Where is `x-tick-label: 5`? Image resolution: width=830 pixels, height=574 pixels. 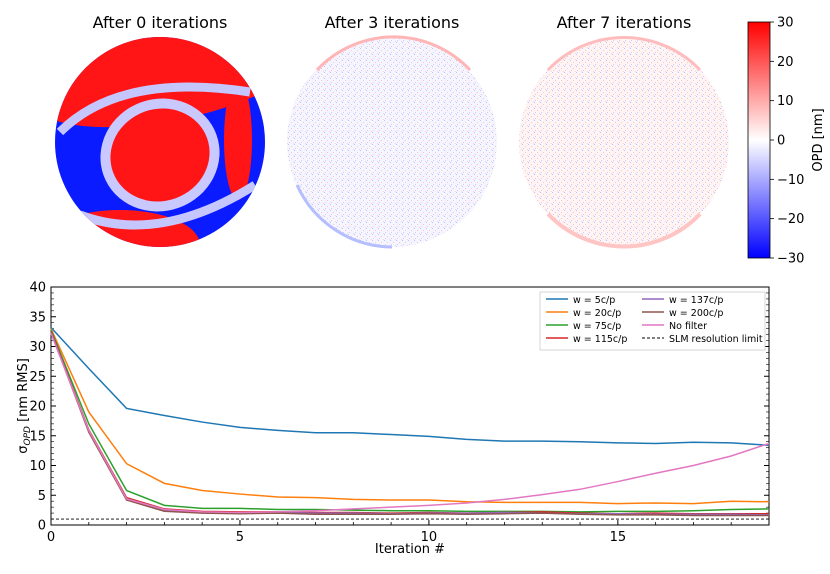 x-tick-label: 5 is located at coordinates (240, 537).